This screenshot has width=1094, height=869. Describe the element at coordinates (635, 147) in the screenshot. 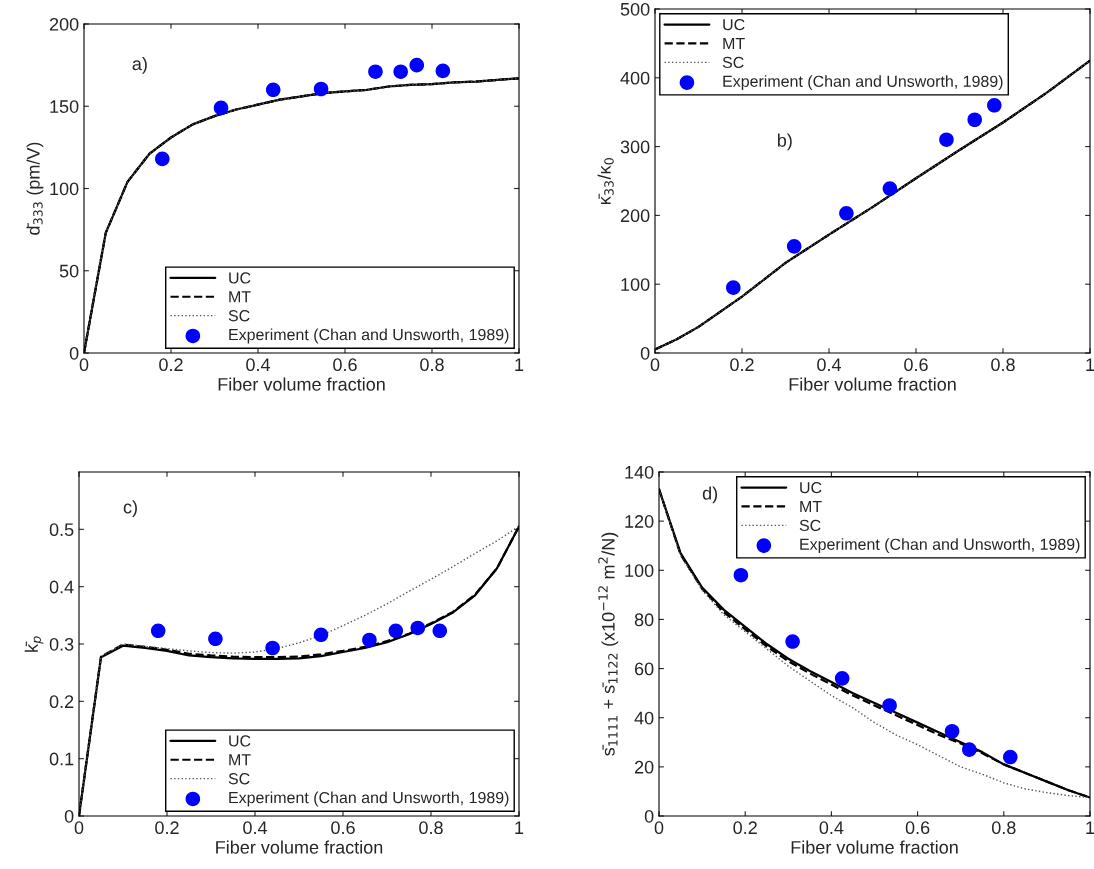

I see `y-tick-label: 300` at that location.